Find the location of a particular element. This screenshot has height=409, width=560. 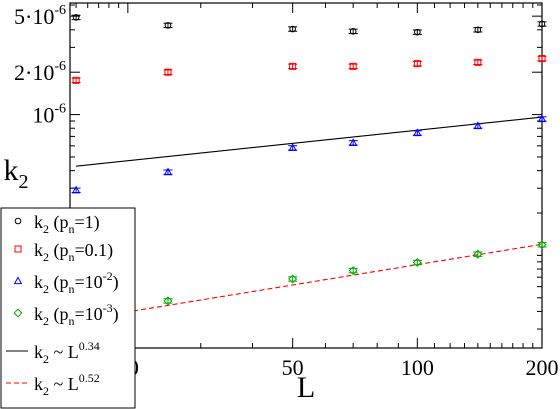

y-axis-title: k2 is located at coordinates (16, 173).